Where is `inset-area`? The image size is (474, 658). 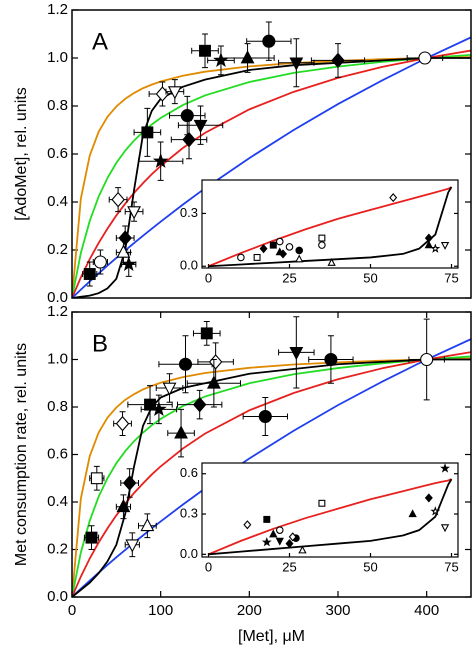
inset-area is located at coordinates (330, 510).